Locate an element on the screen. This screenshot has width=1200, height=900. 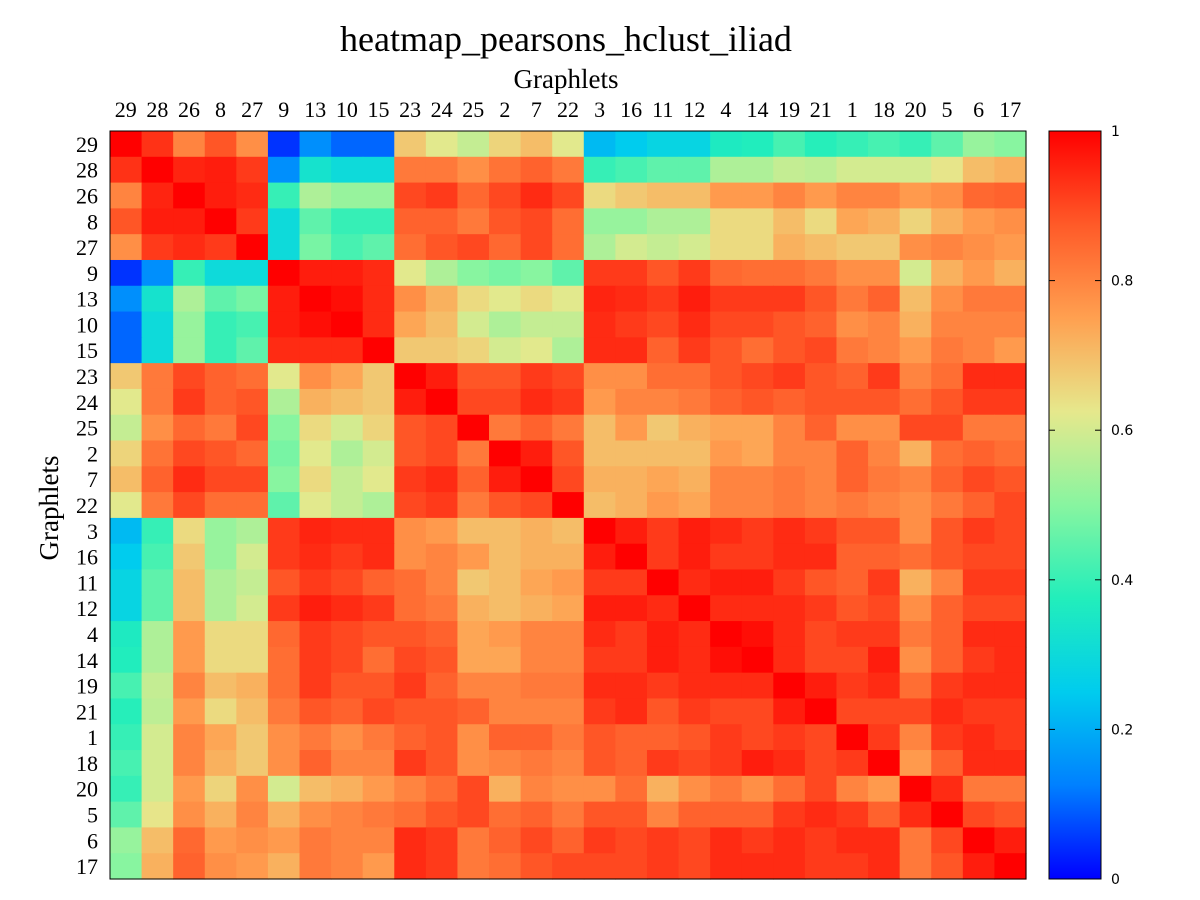
y-tick-label: 29 is located at coordinates (87, 144).